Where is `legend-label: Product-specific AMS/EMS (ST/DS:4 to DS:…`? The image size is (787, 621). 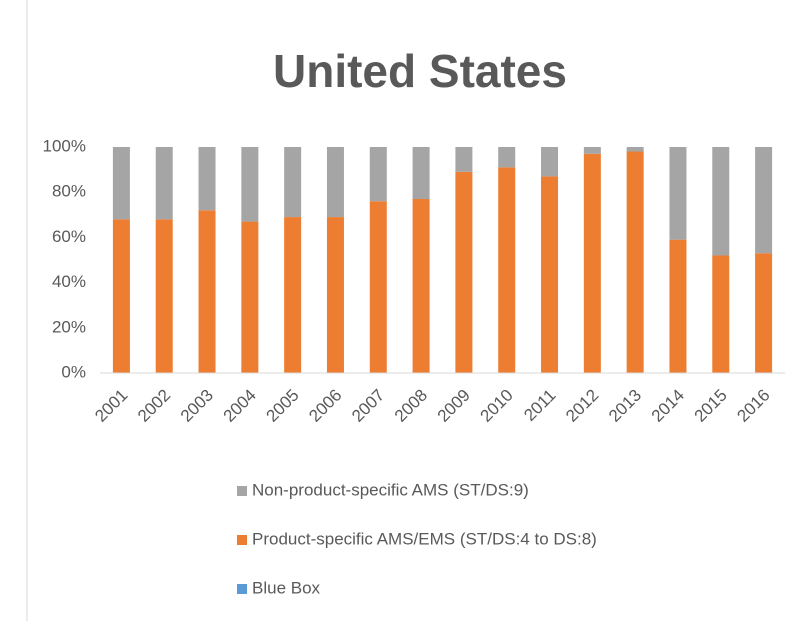
legend-label: Product-specific AMS/EMS (ST/DS:4 to DS:… is located at coordinates (424, 538).